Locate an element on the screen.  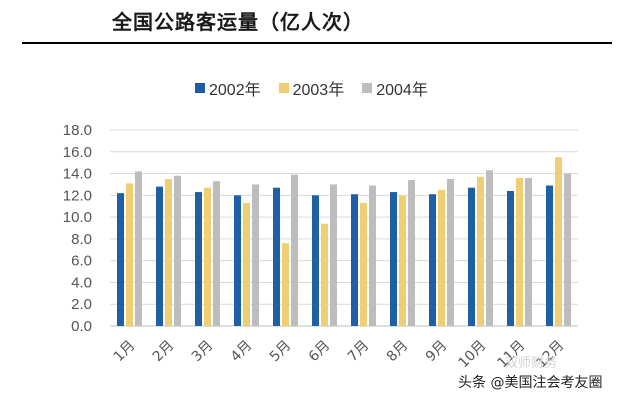
x-tick-label: 5月 is located at coordinates (281, 352).